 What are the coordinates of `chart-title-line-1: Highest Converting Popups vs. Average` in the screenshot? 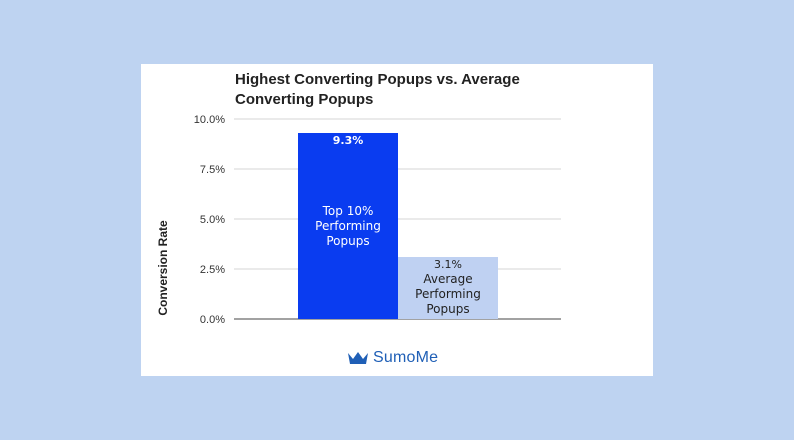 It's located at (377, 79).